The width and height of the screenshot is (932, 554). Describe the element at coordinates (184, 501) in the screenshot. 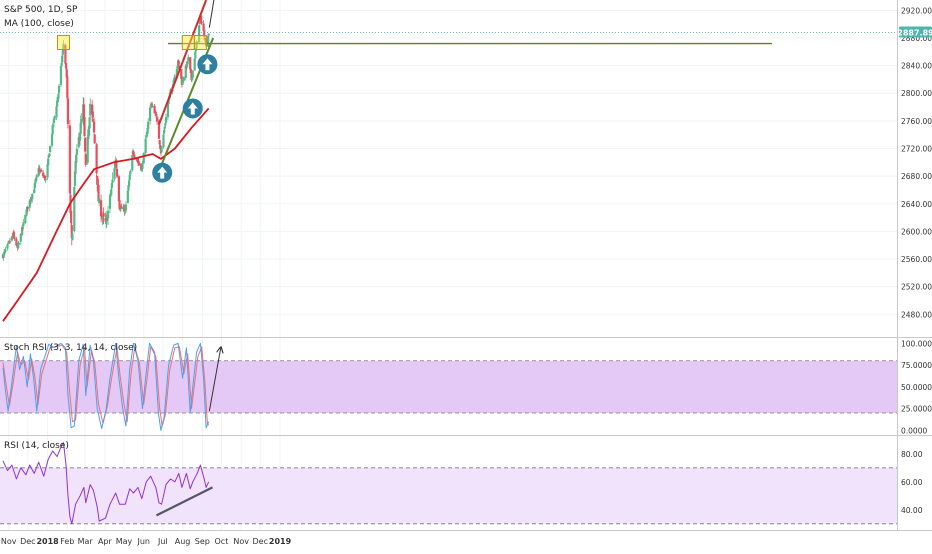

I see `rsi-trendline` at that location.